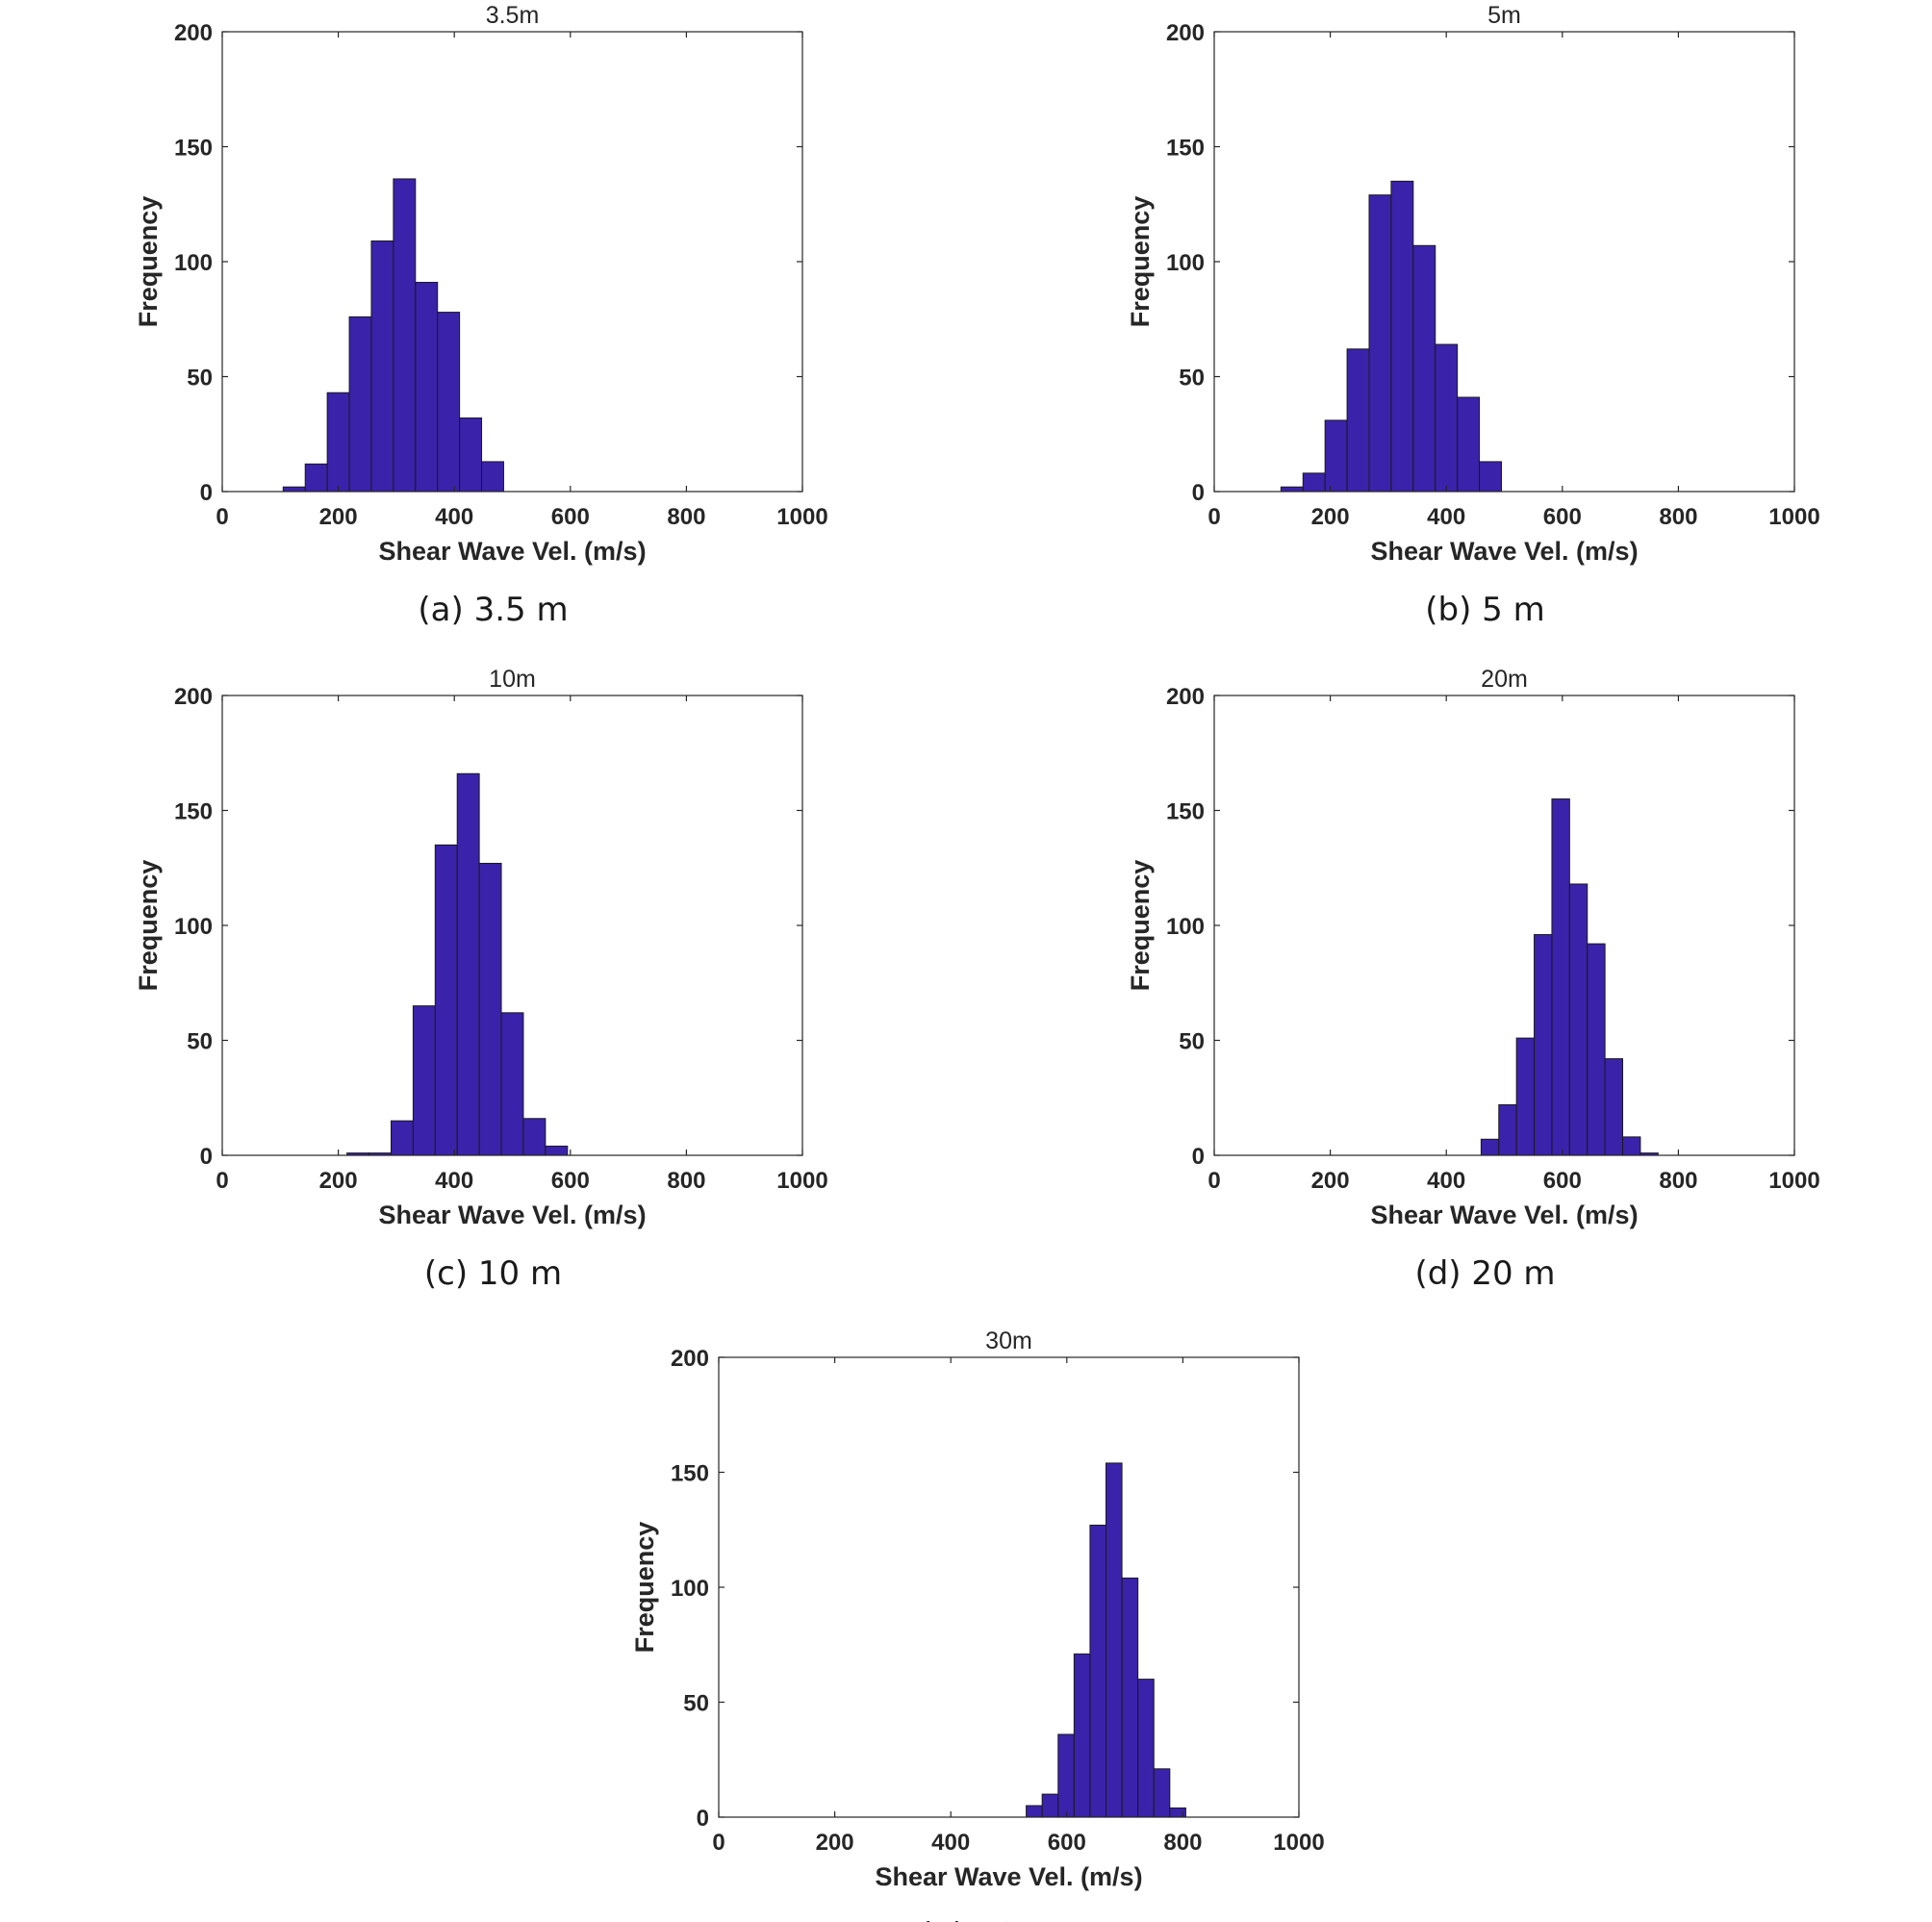 The height and width of the screenshot is (1922, 1932). I want to click on plot-title: 10m, so click(512, 679).